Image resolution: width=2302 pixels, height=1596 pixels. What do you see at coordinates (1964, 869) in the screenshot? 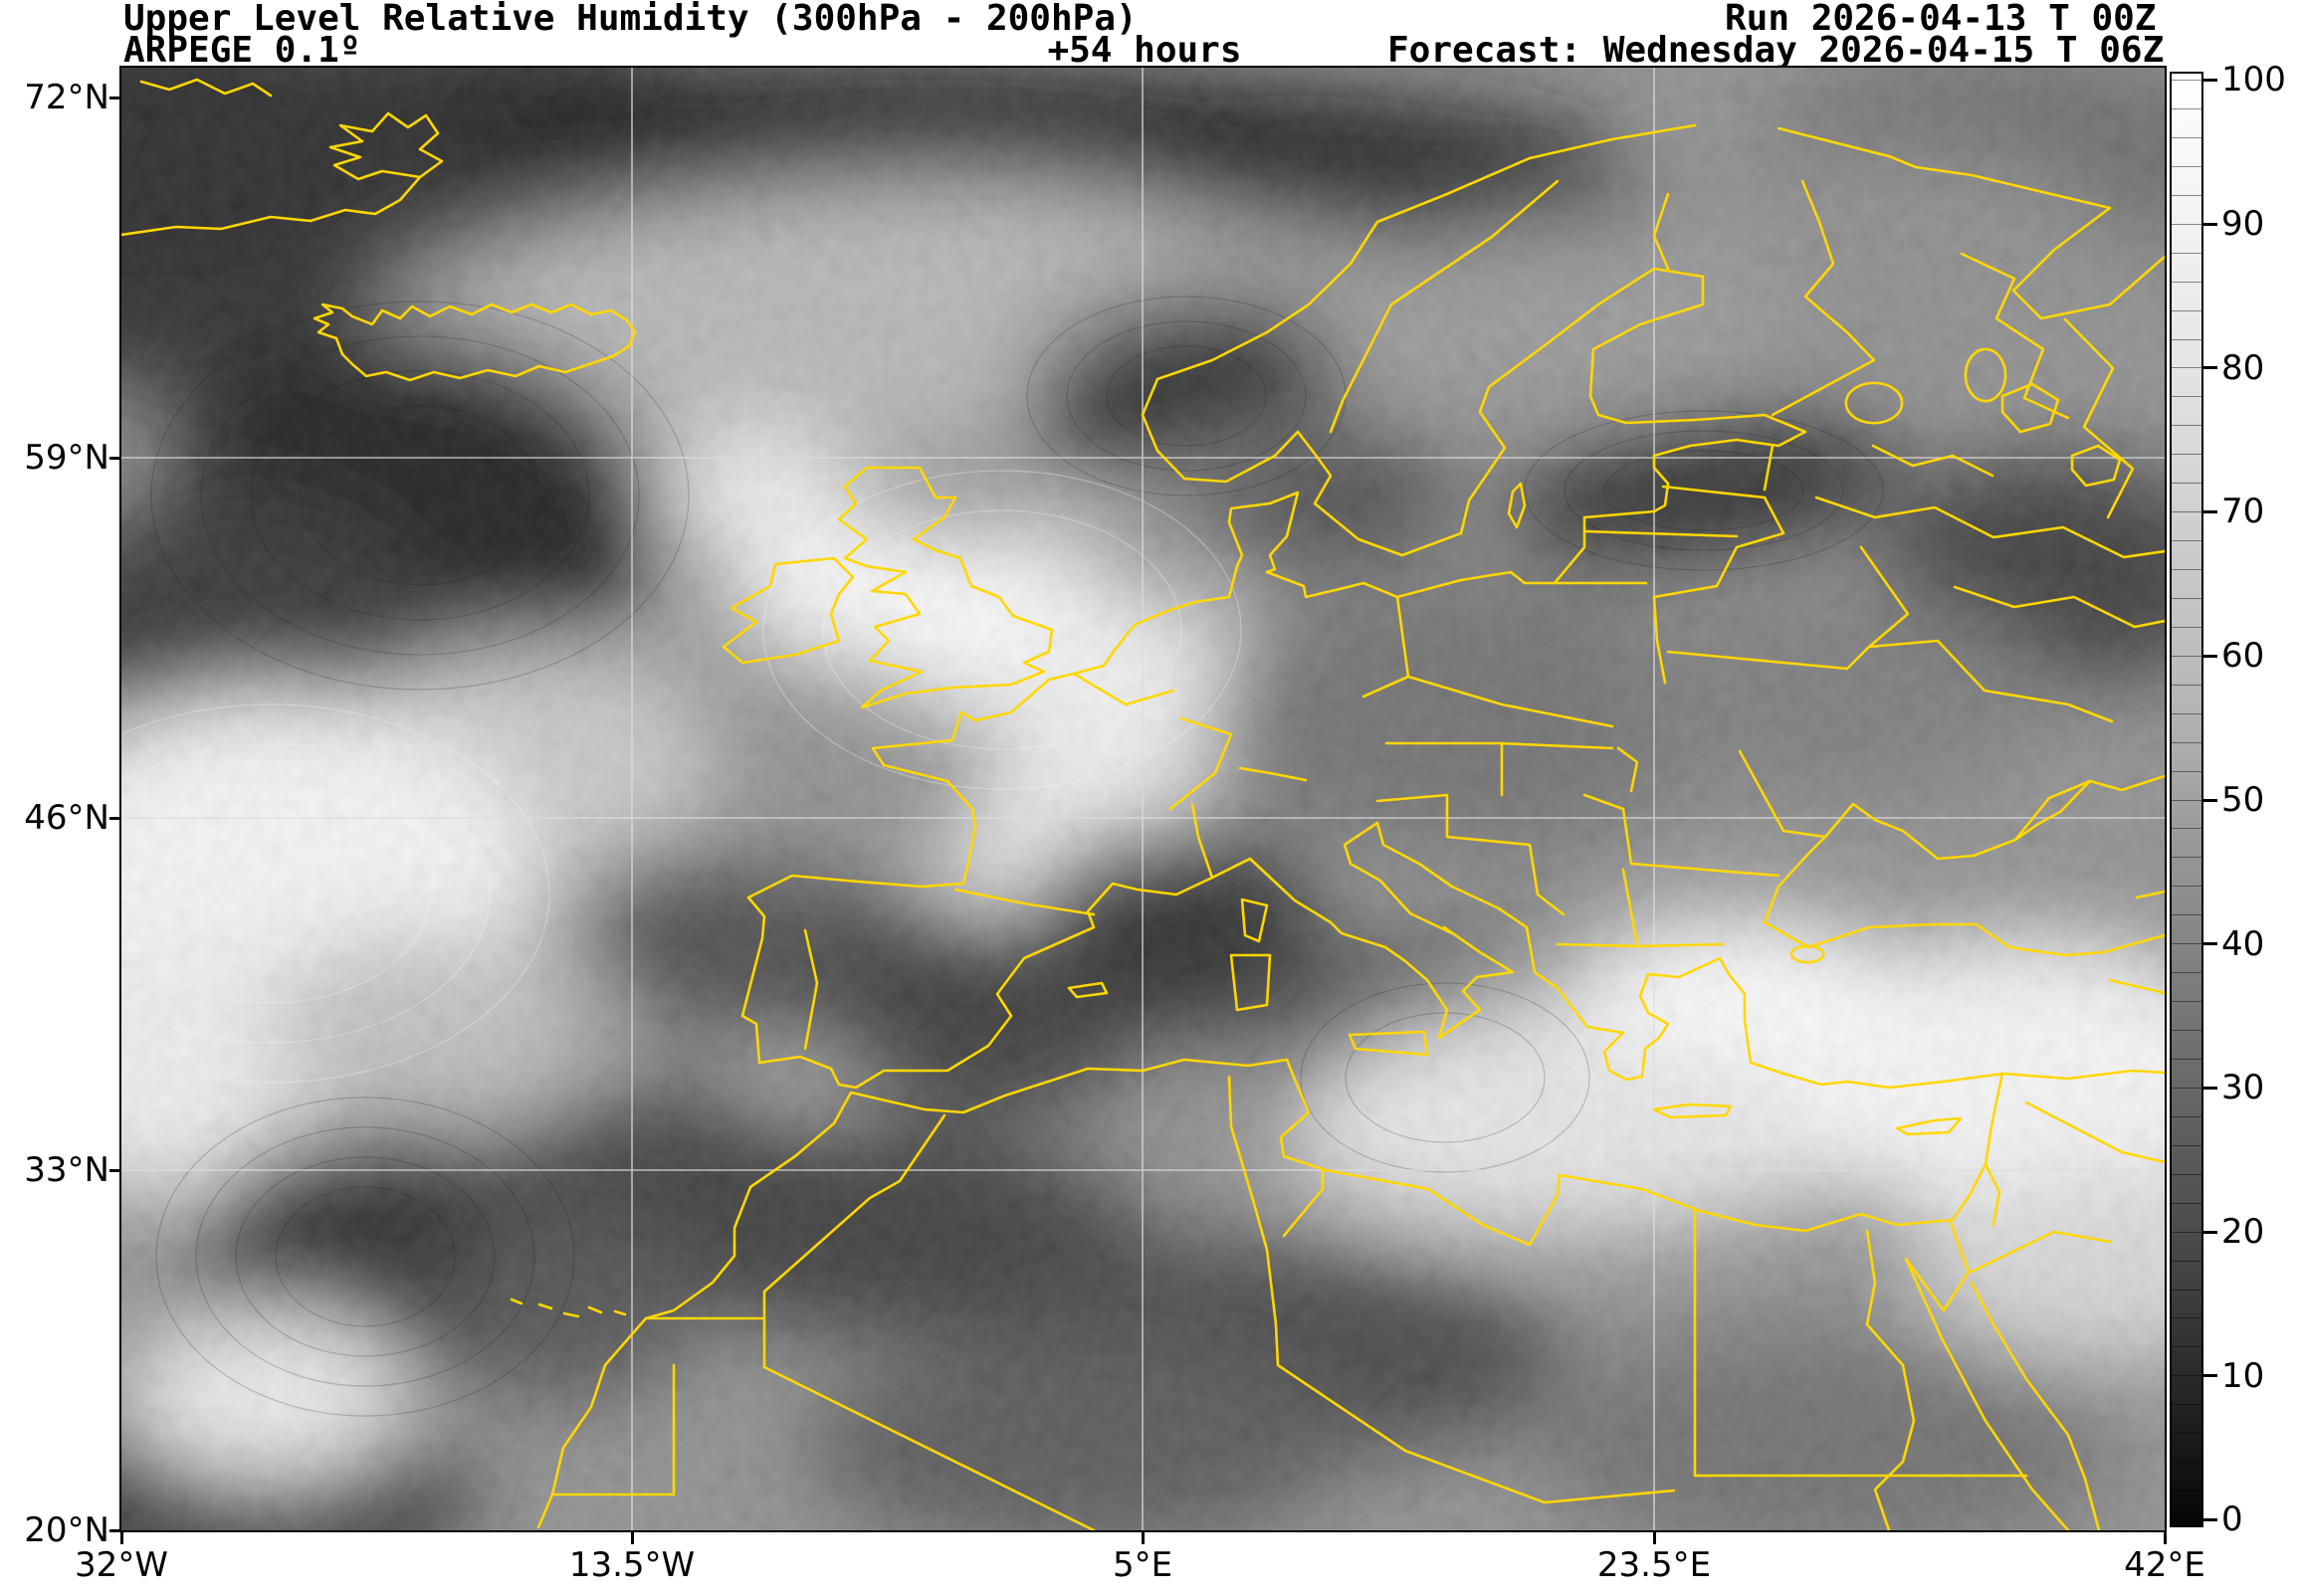
I see `coastline-black-sea` at bounding box center [1964, 869].